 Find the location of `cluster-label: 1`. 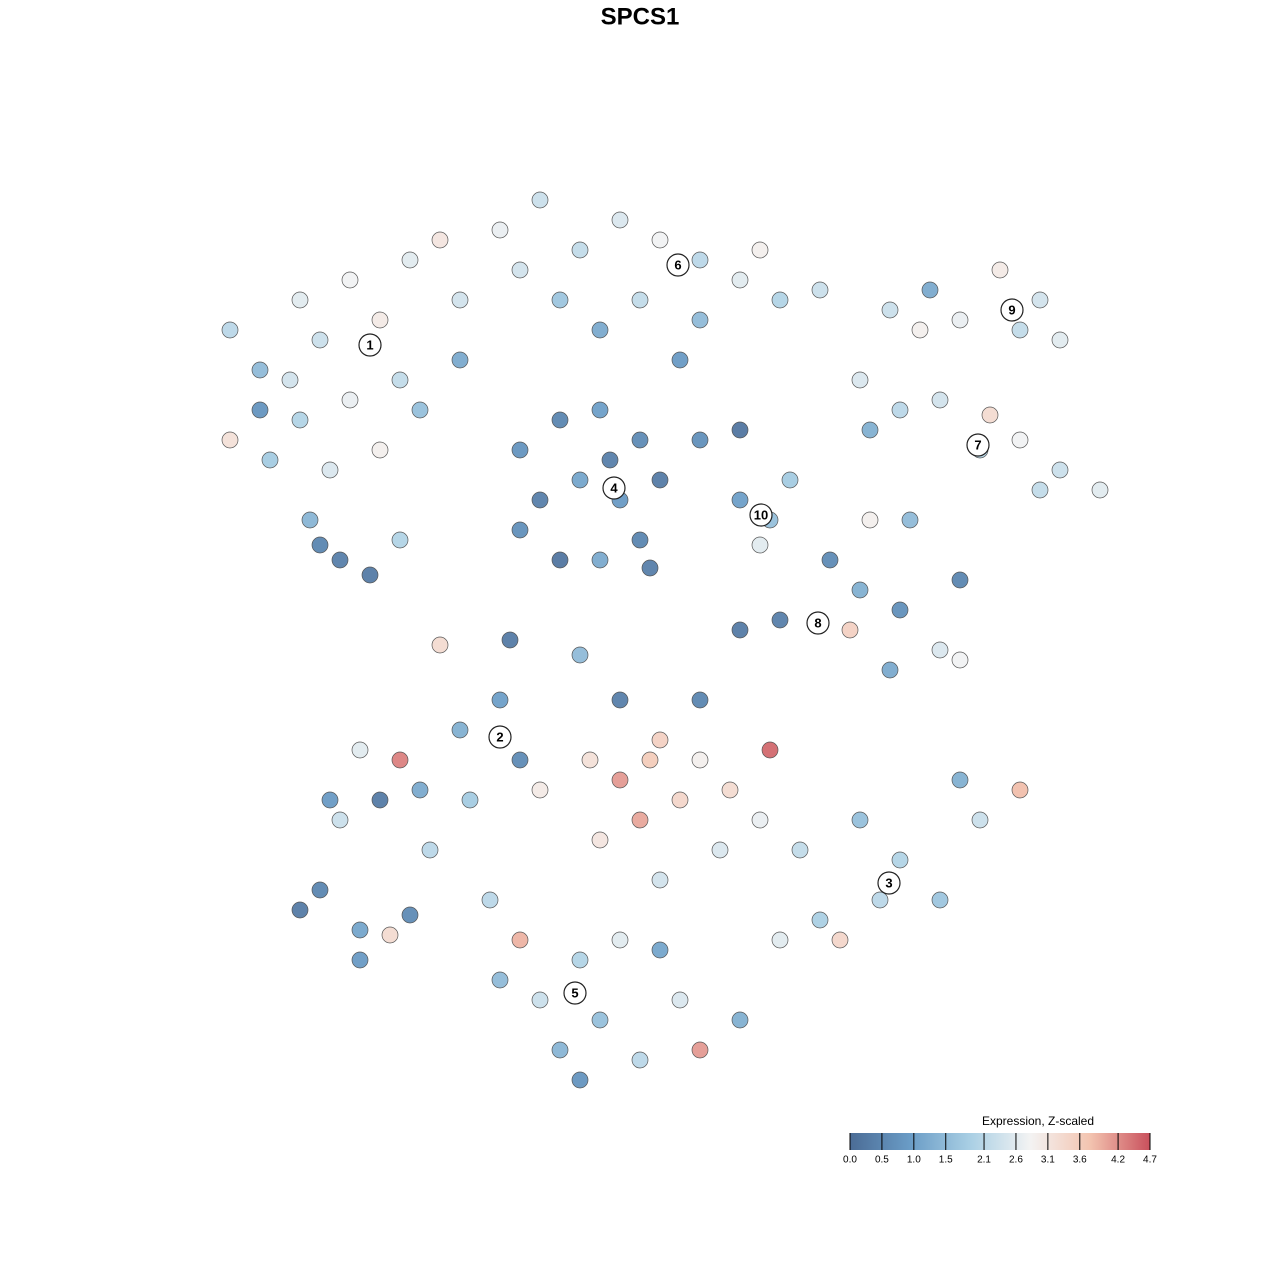

cluster-label: 1 is located at coordinates (369, 344).